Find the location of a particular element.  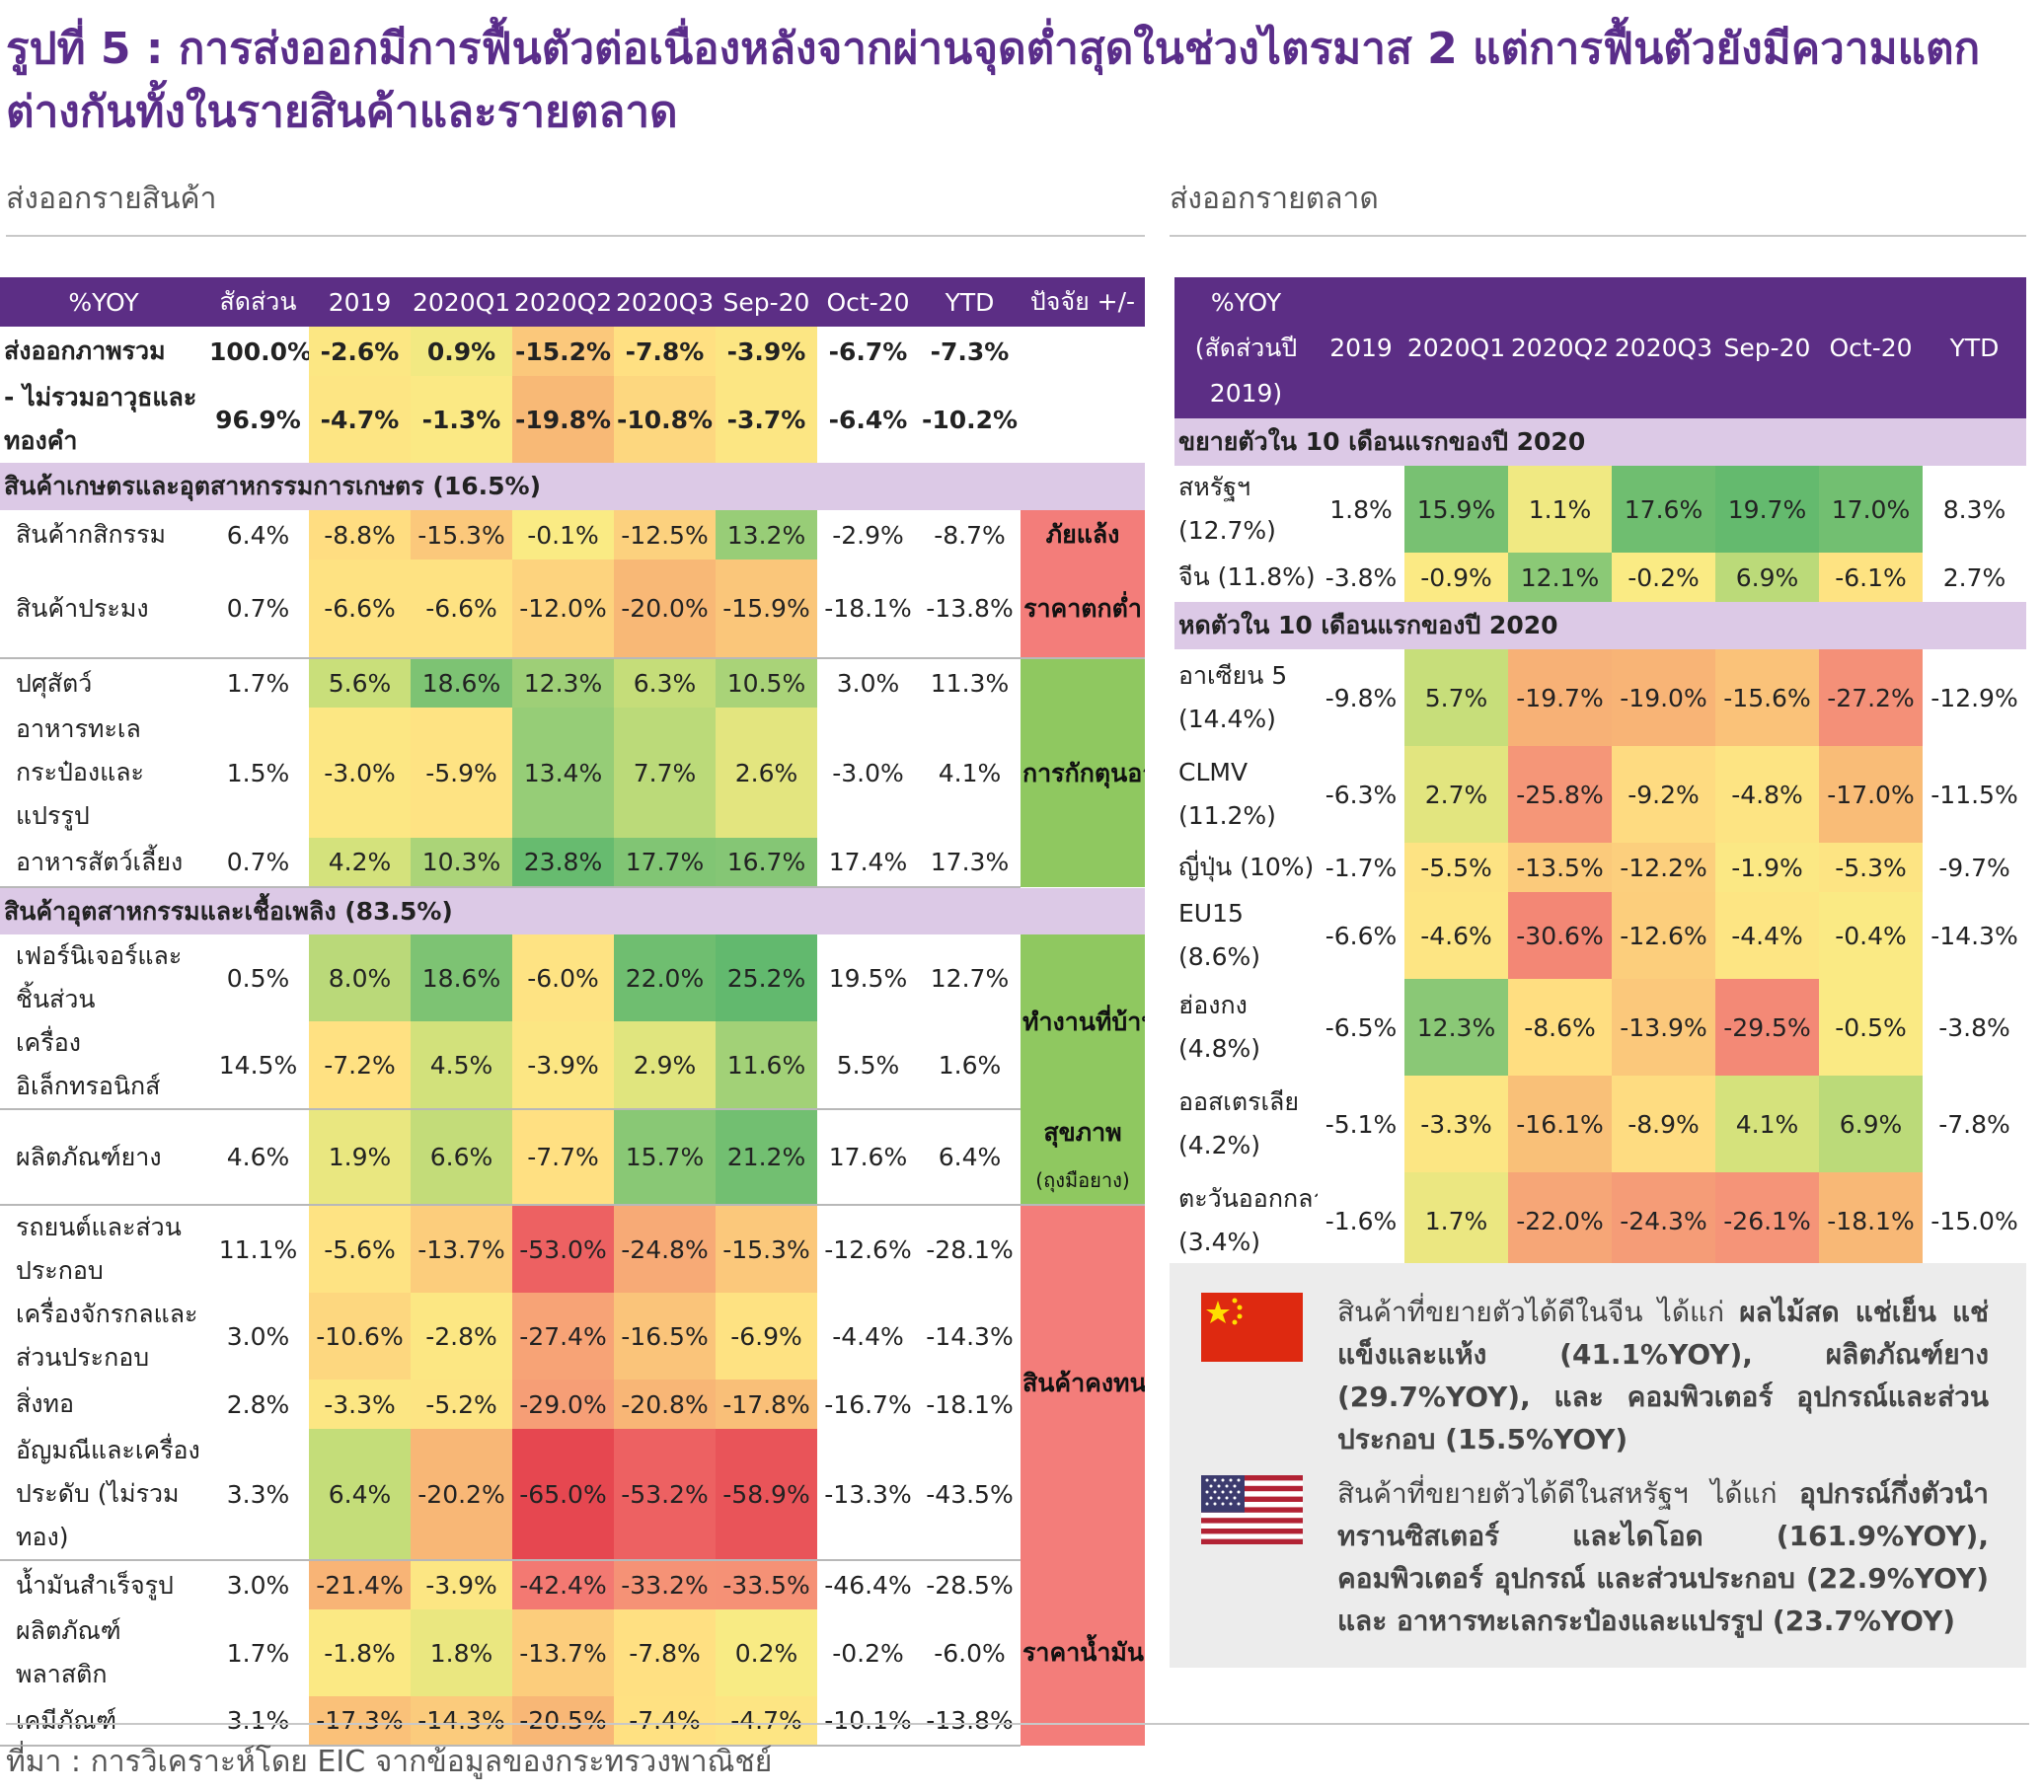

value-cell: 0.5% is located at coordinates (258, 978).